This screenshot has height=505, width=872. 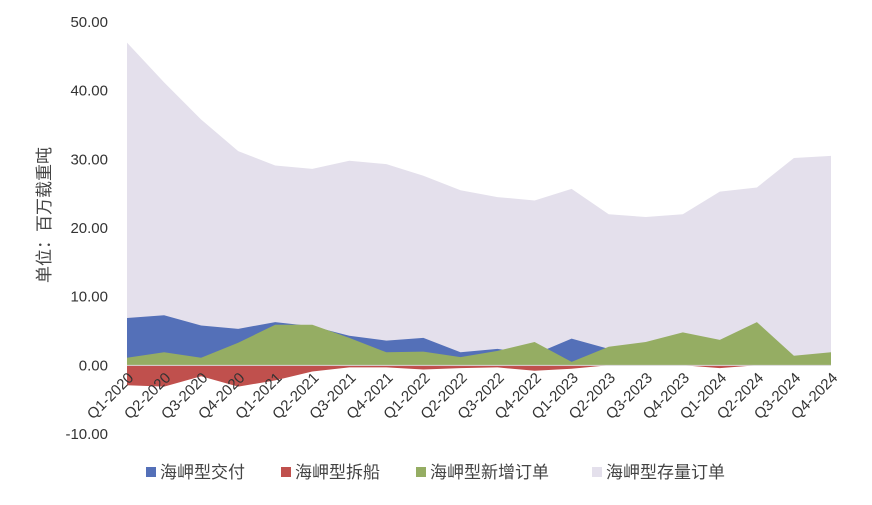 I want to click on legend: 海岬型交付 海岬型拆船 海岬型新增订单 海岬型存量订单, so click(x=435, y=473).